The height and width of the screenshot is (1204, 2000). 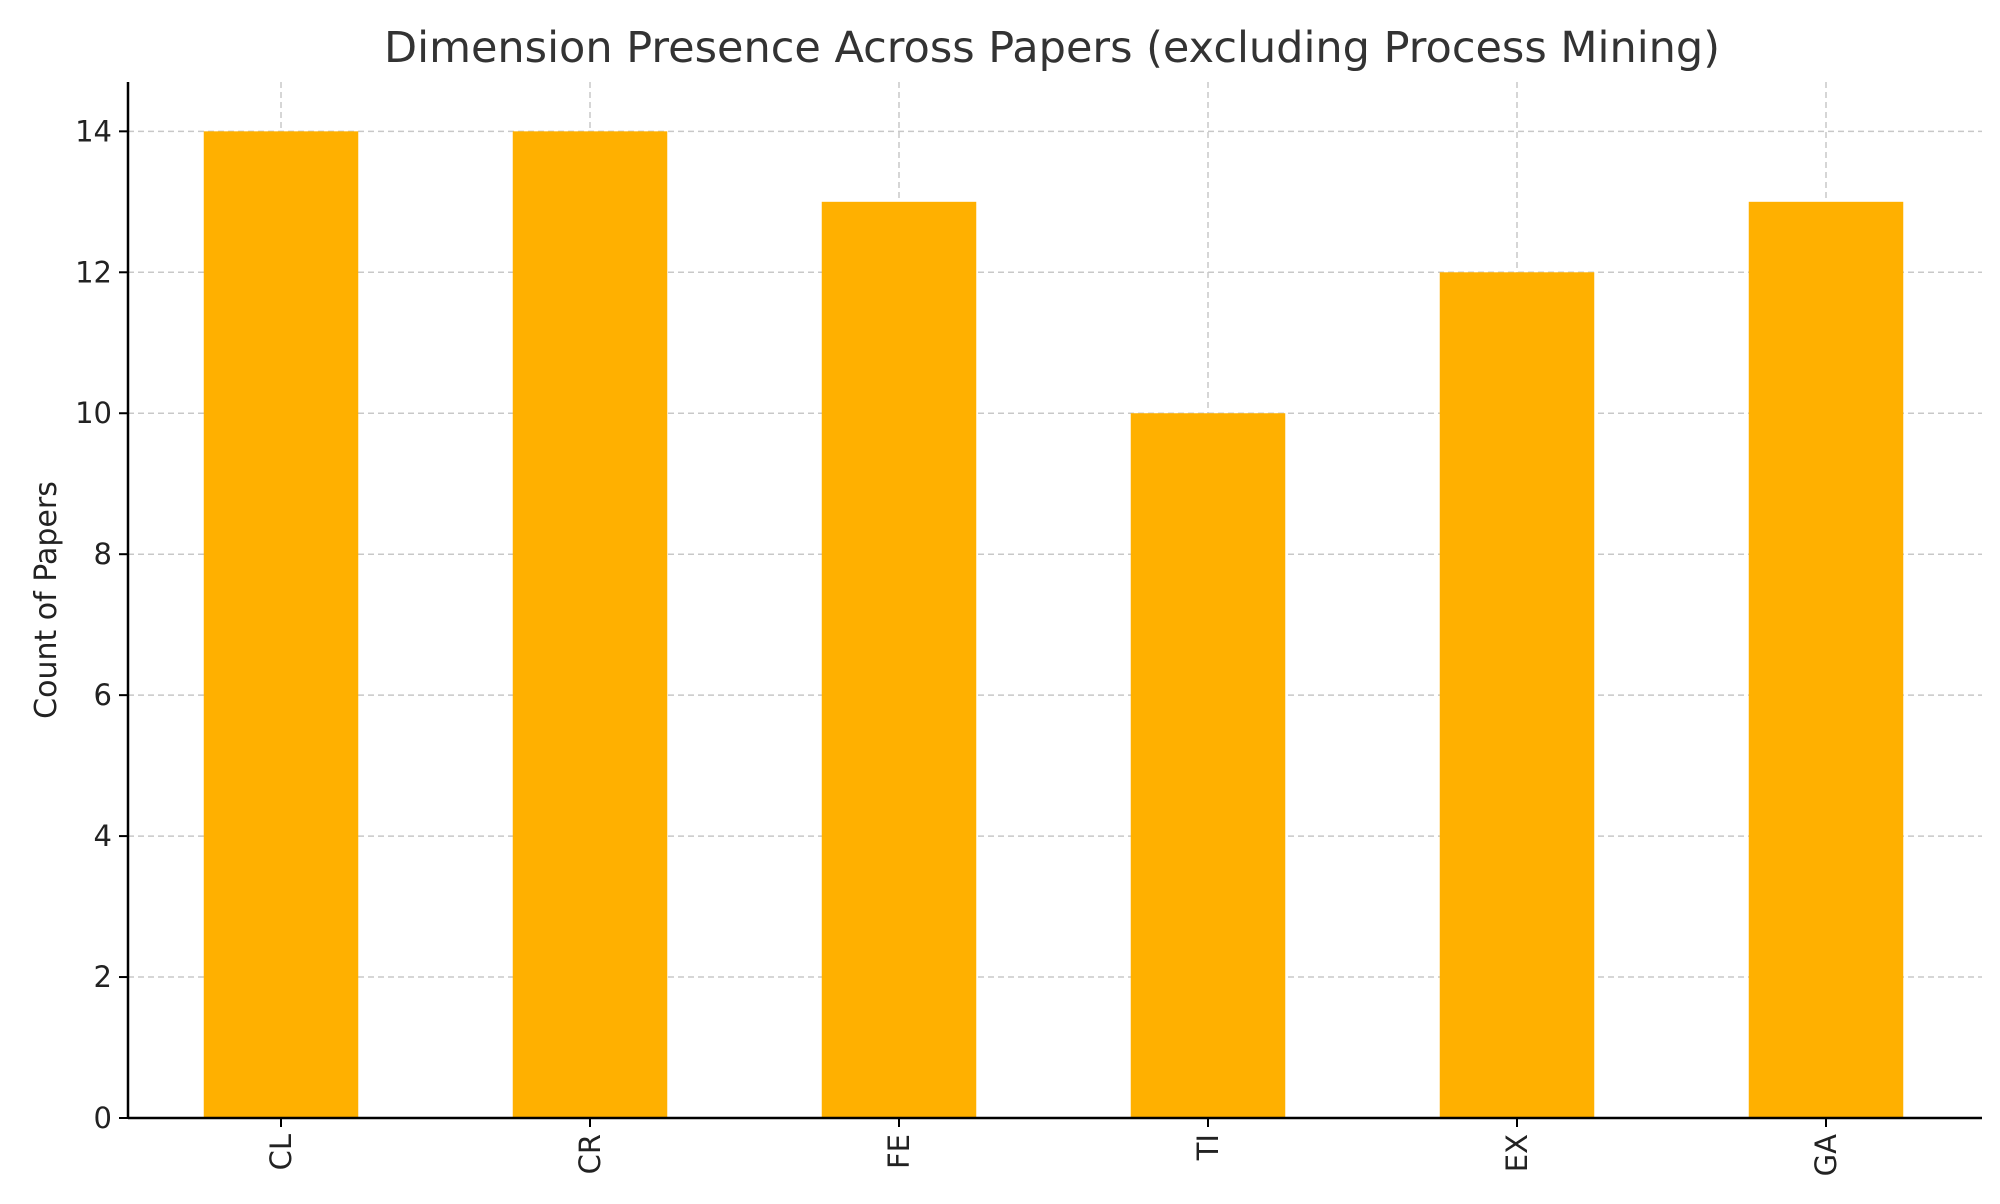 I want to click on bar-ex, so click(x=1517, y=695).